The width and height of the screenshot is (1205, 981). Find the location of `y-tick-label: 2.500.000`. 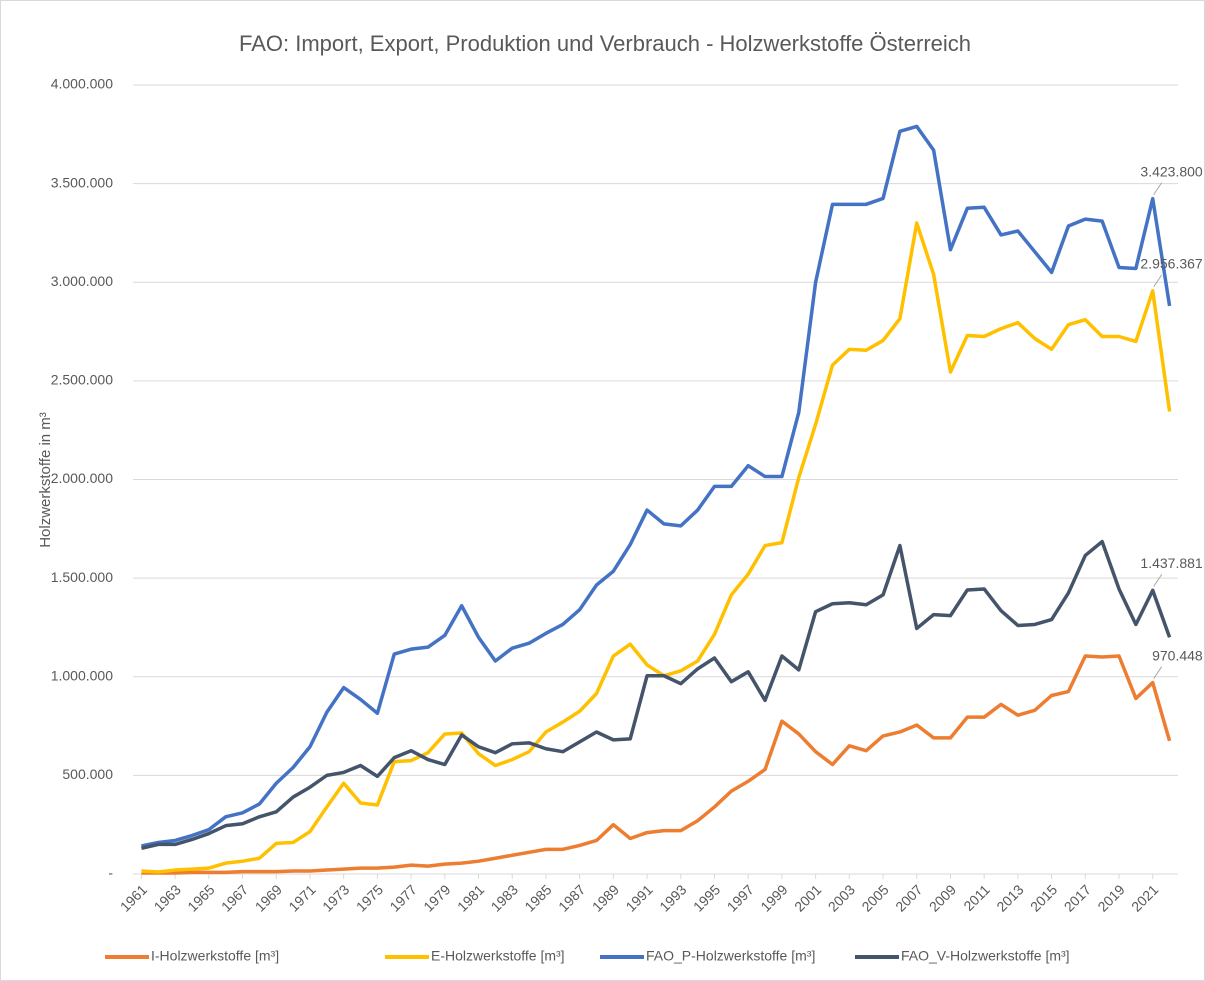

y-tick-label: 2.500.000 is located at coordinates (82, 380).